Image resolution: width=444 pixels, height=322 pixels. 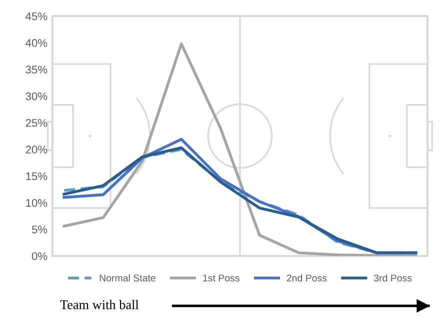 I want to click on legend-label: Normal State, so click(x=128, y=278).